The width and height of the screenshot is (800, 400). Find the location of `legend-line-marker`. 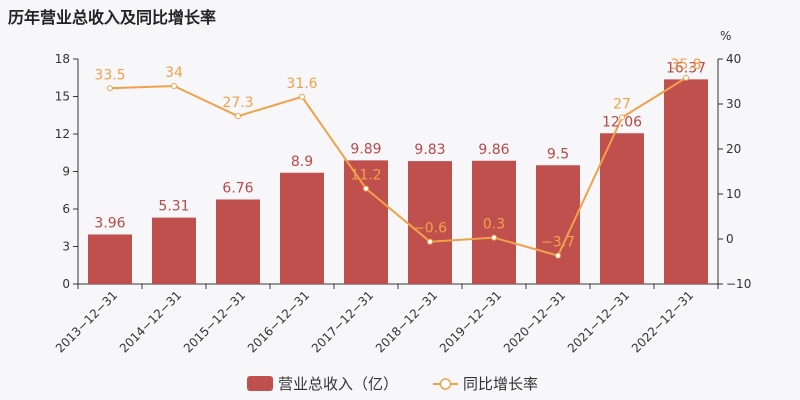

legend-line-marker is located at coordinates (445, 384).